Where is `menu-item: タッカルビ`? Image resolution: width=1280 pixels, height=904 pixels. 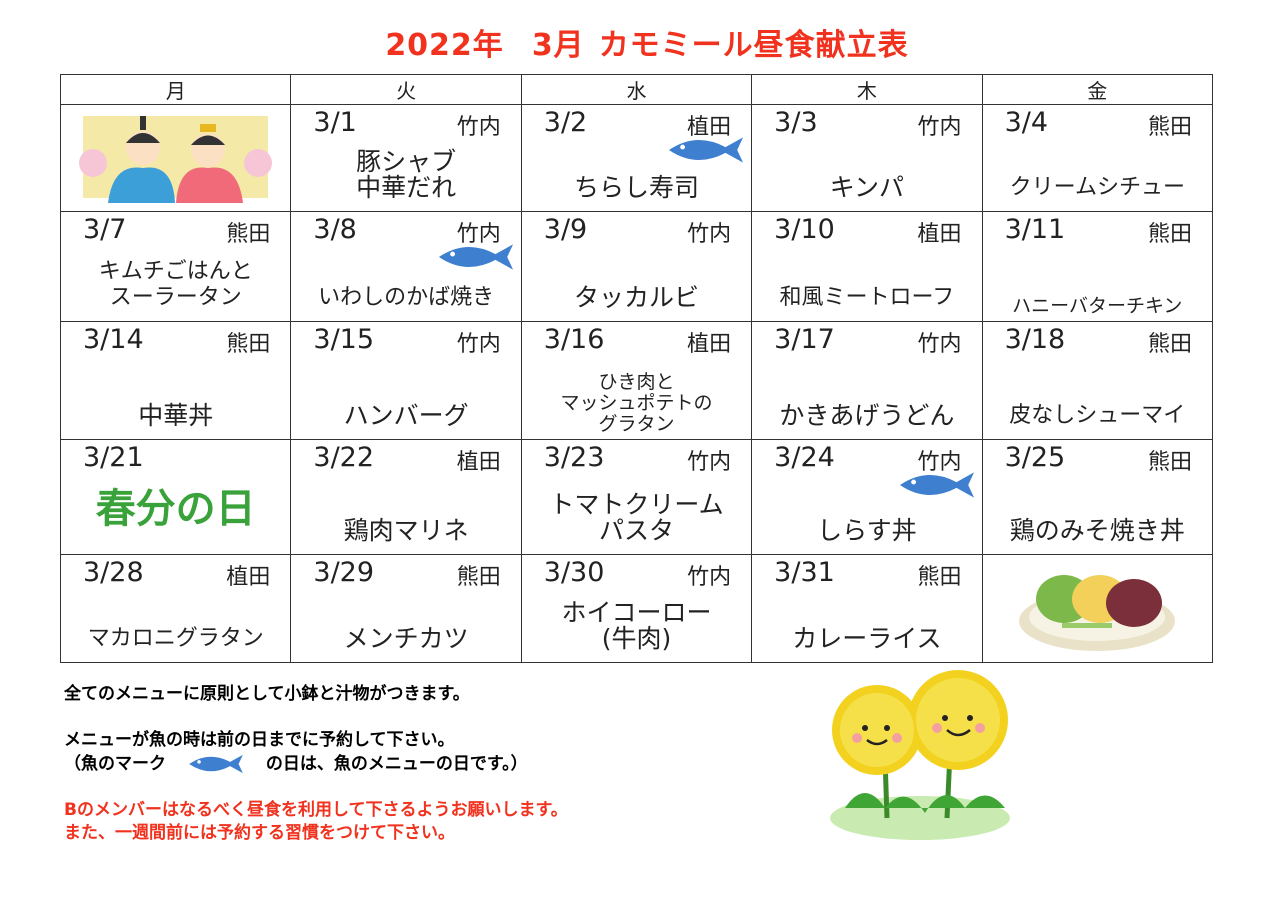
menu-item: タッカルビ is located at coordinates (636, 298).